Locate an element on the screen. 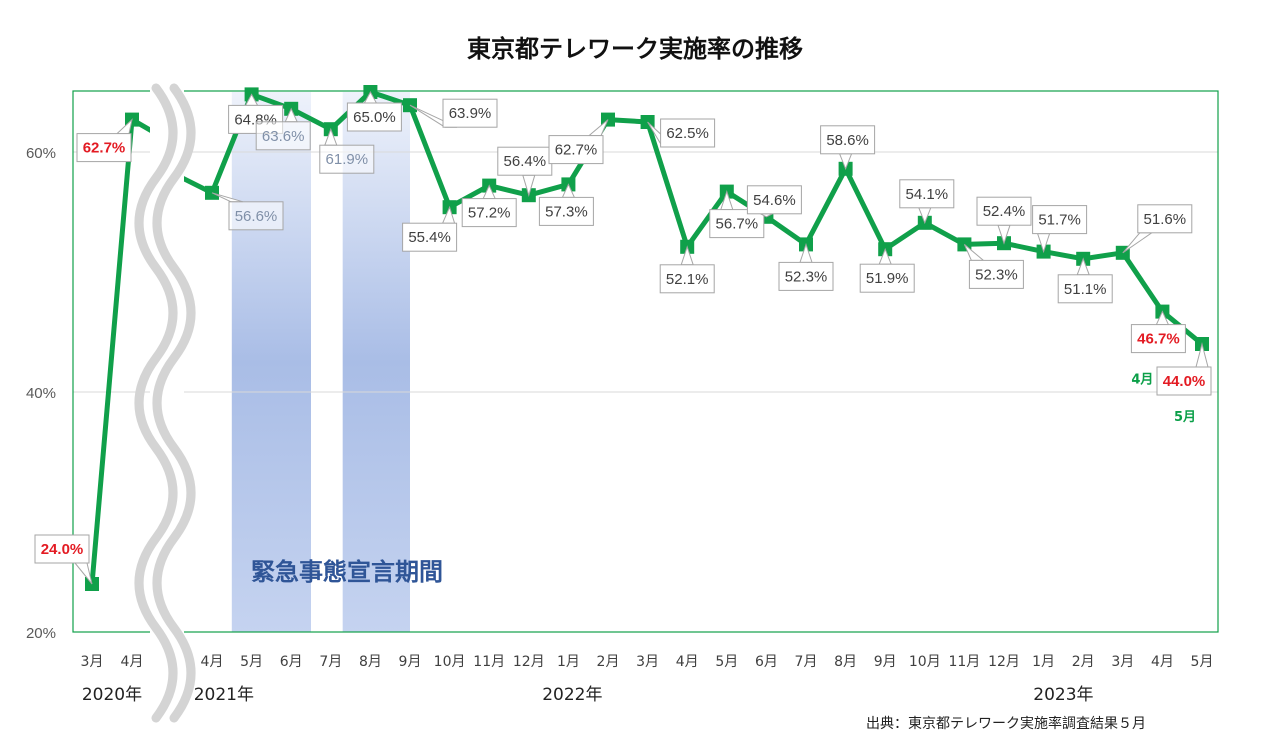  data-label-text: 44.0% is located at coordinates (1184, 381).